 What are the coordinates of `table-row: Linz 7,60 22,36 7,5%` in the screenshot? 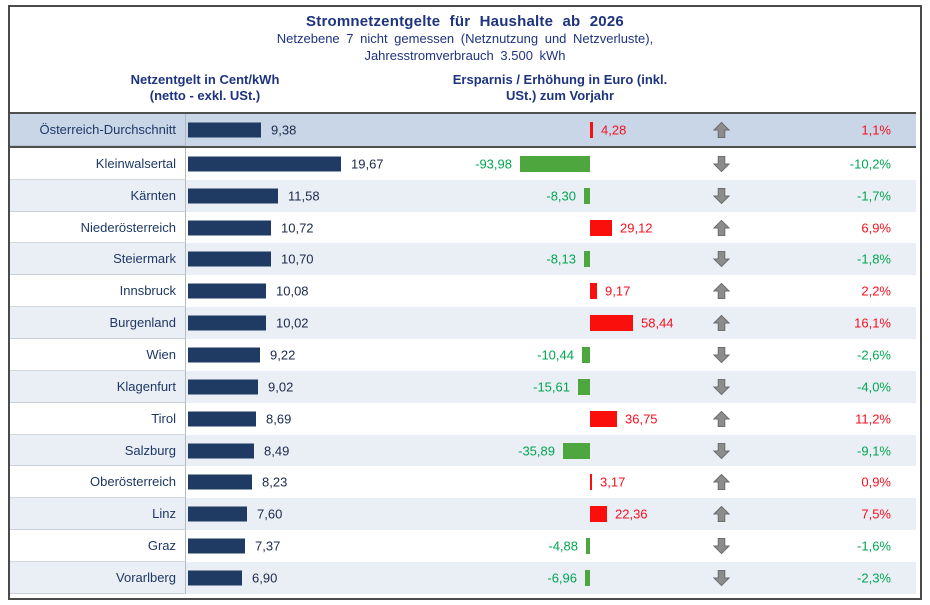 It's located at (463, 514).